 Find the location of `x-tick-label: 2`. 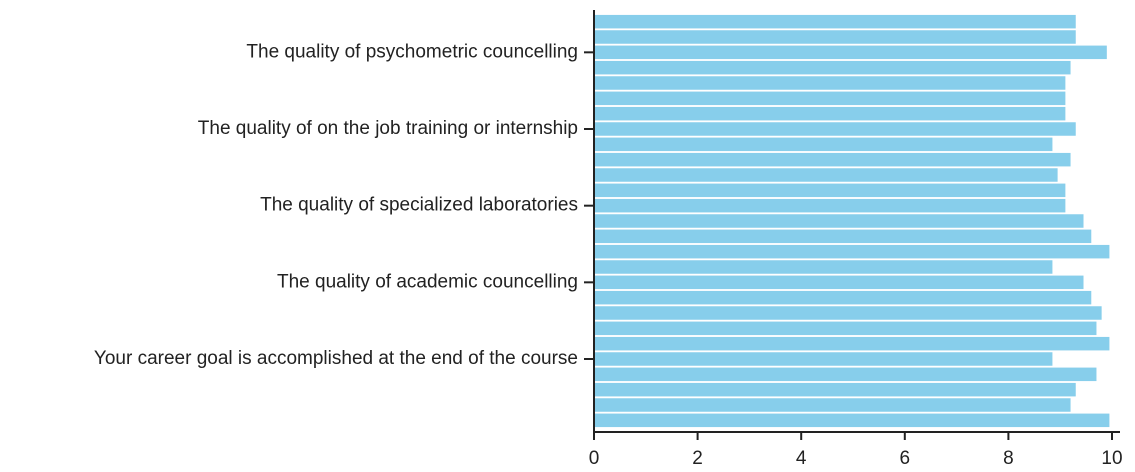

x-tick-label: 2 is located at coordinates (697, 458).